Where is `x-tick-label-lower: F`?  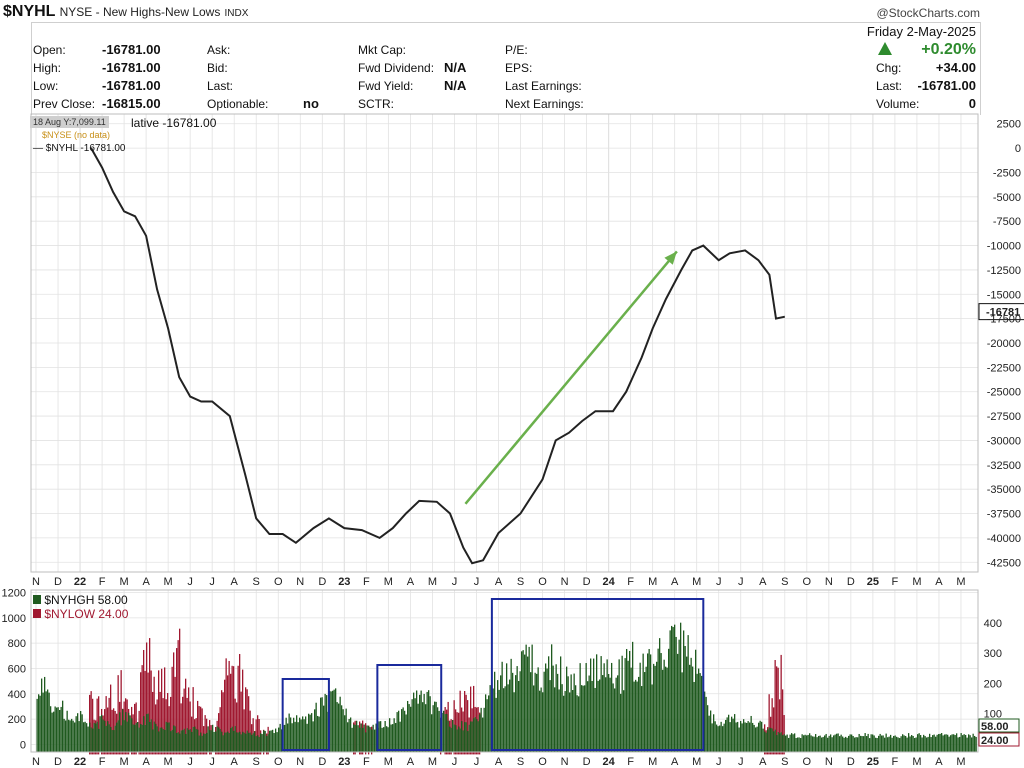 x-tick-label-lower: F is located at coordinates (630, 762).